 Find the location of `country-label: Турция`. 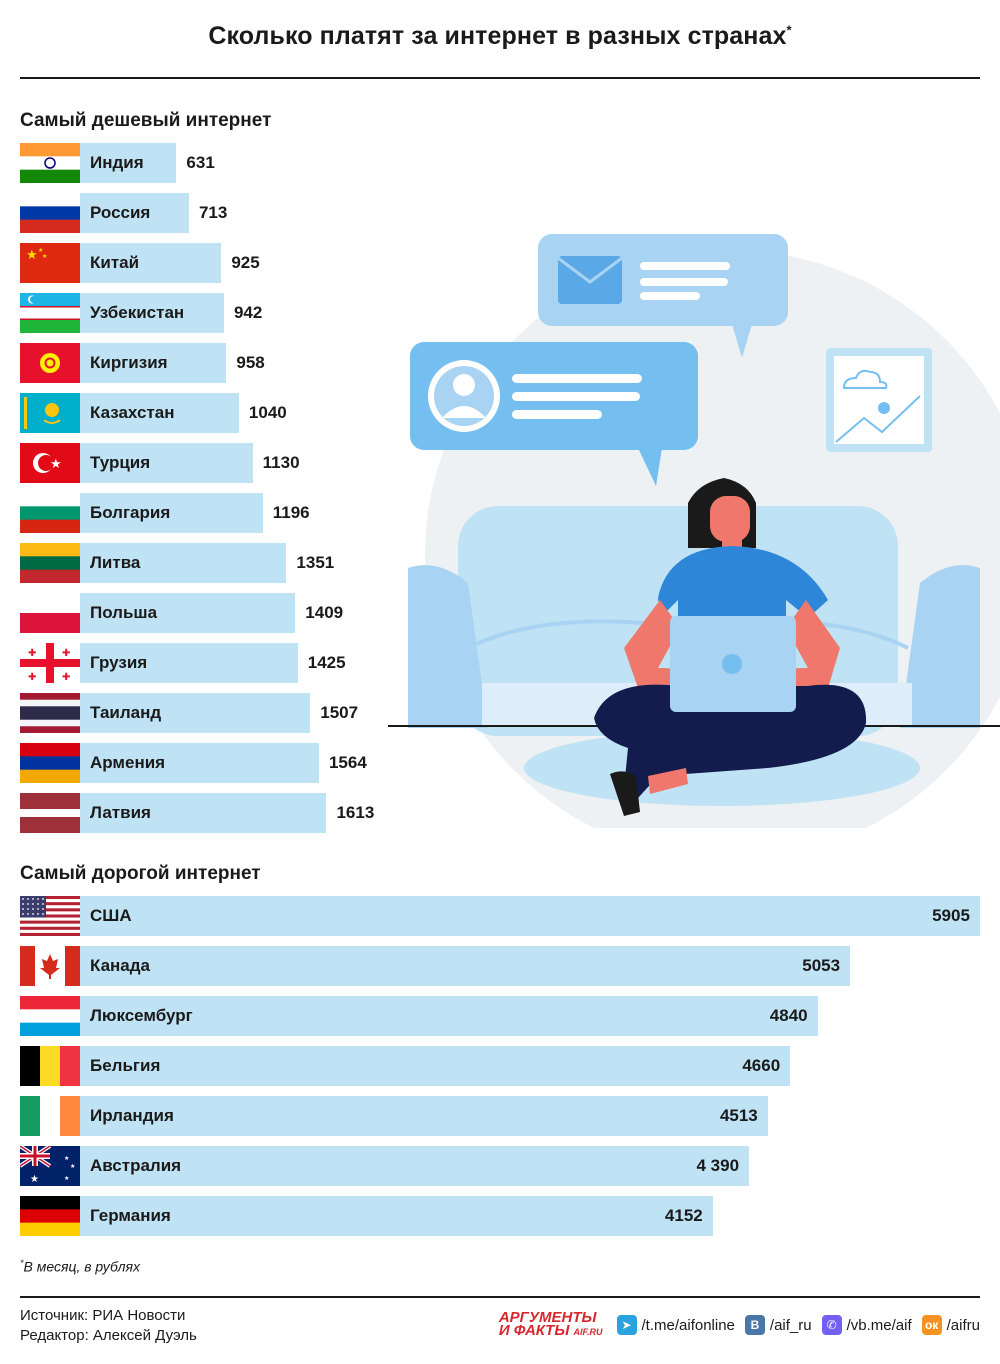

country-label: Турция is located at coordinates (120, 462).